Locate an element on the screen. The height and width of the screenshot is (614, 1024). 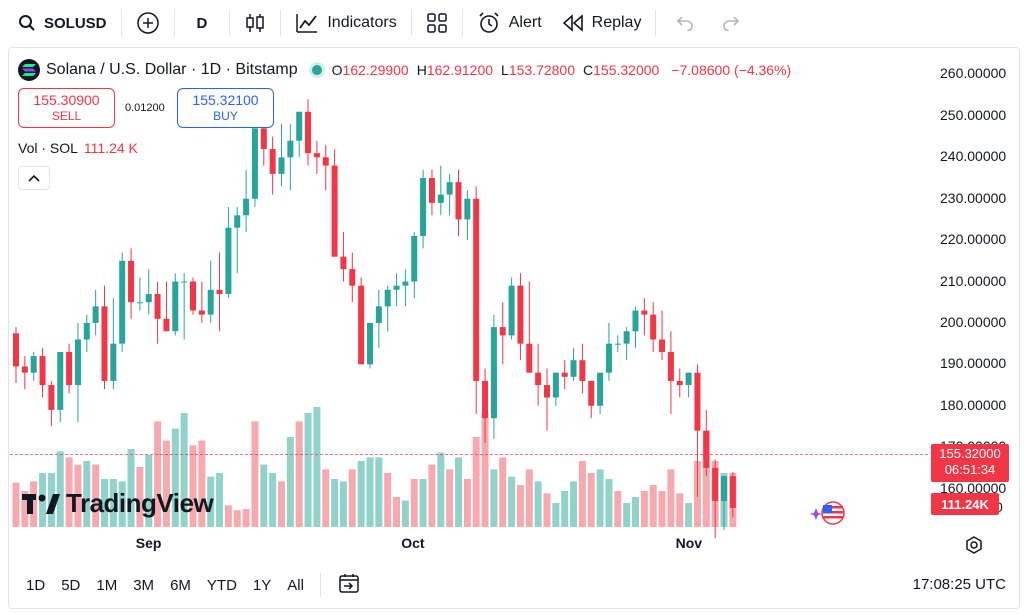
chart-type-button is located at coordinates (255, 23).